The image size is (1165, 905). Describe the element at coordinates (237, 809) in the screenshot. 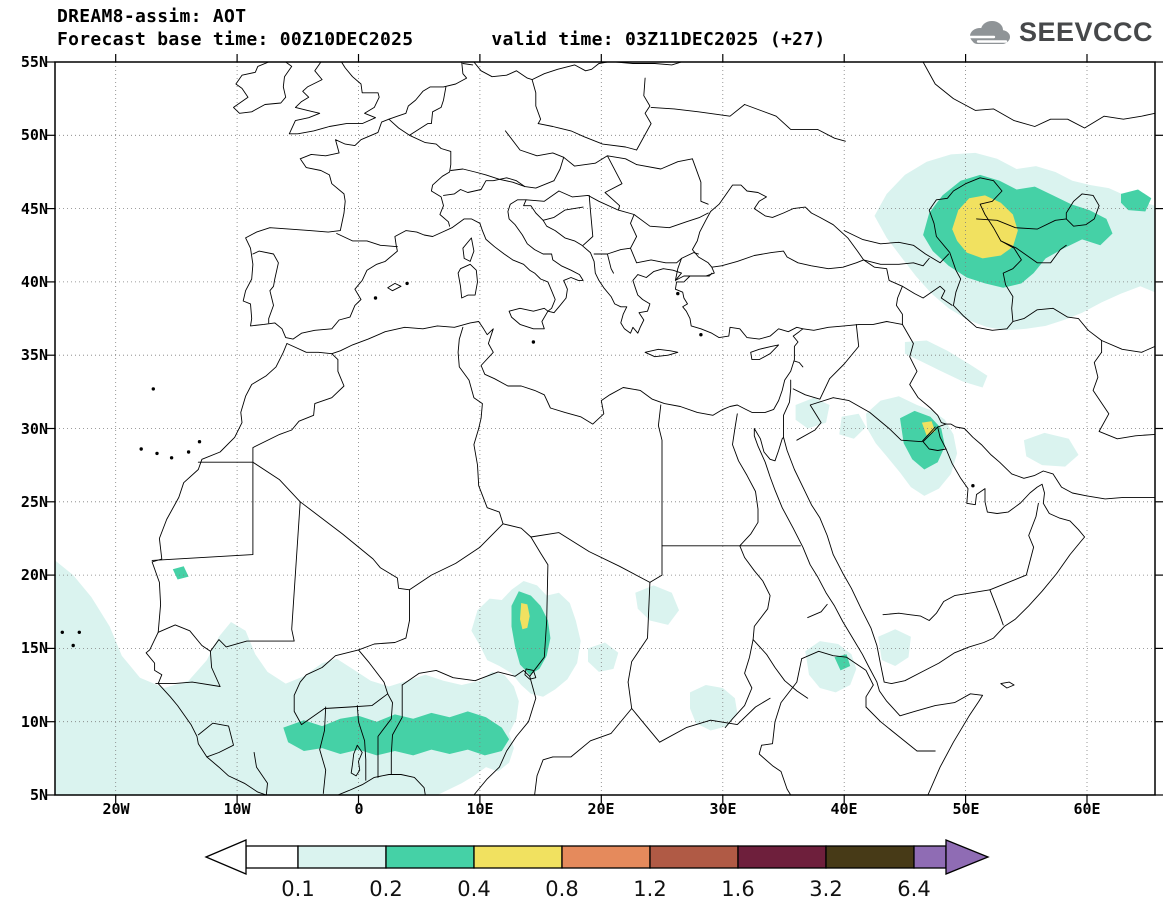

I see `lon-label: 10W` at that location.